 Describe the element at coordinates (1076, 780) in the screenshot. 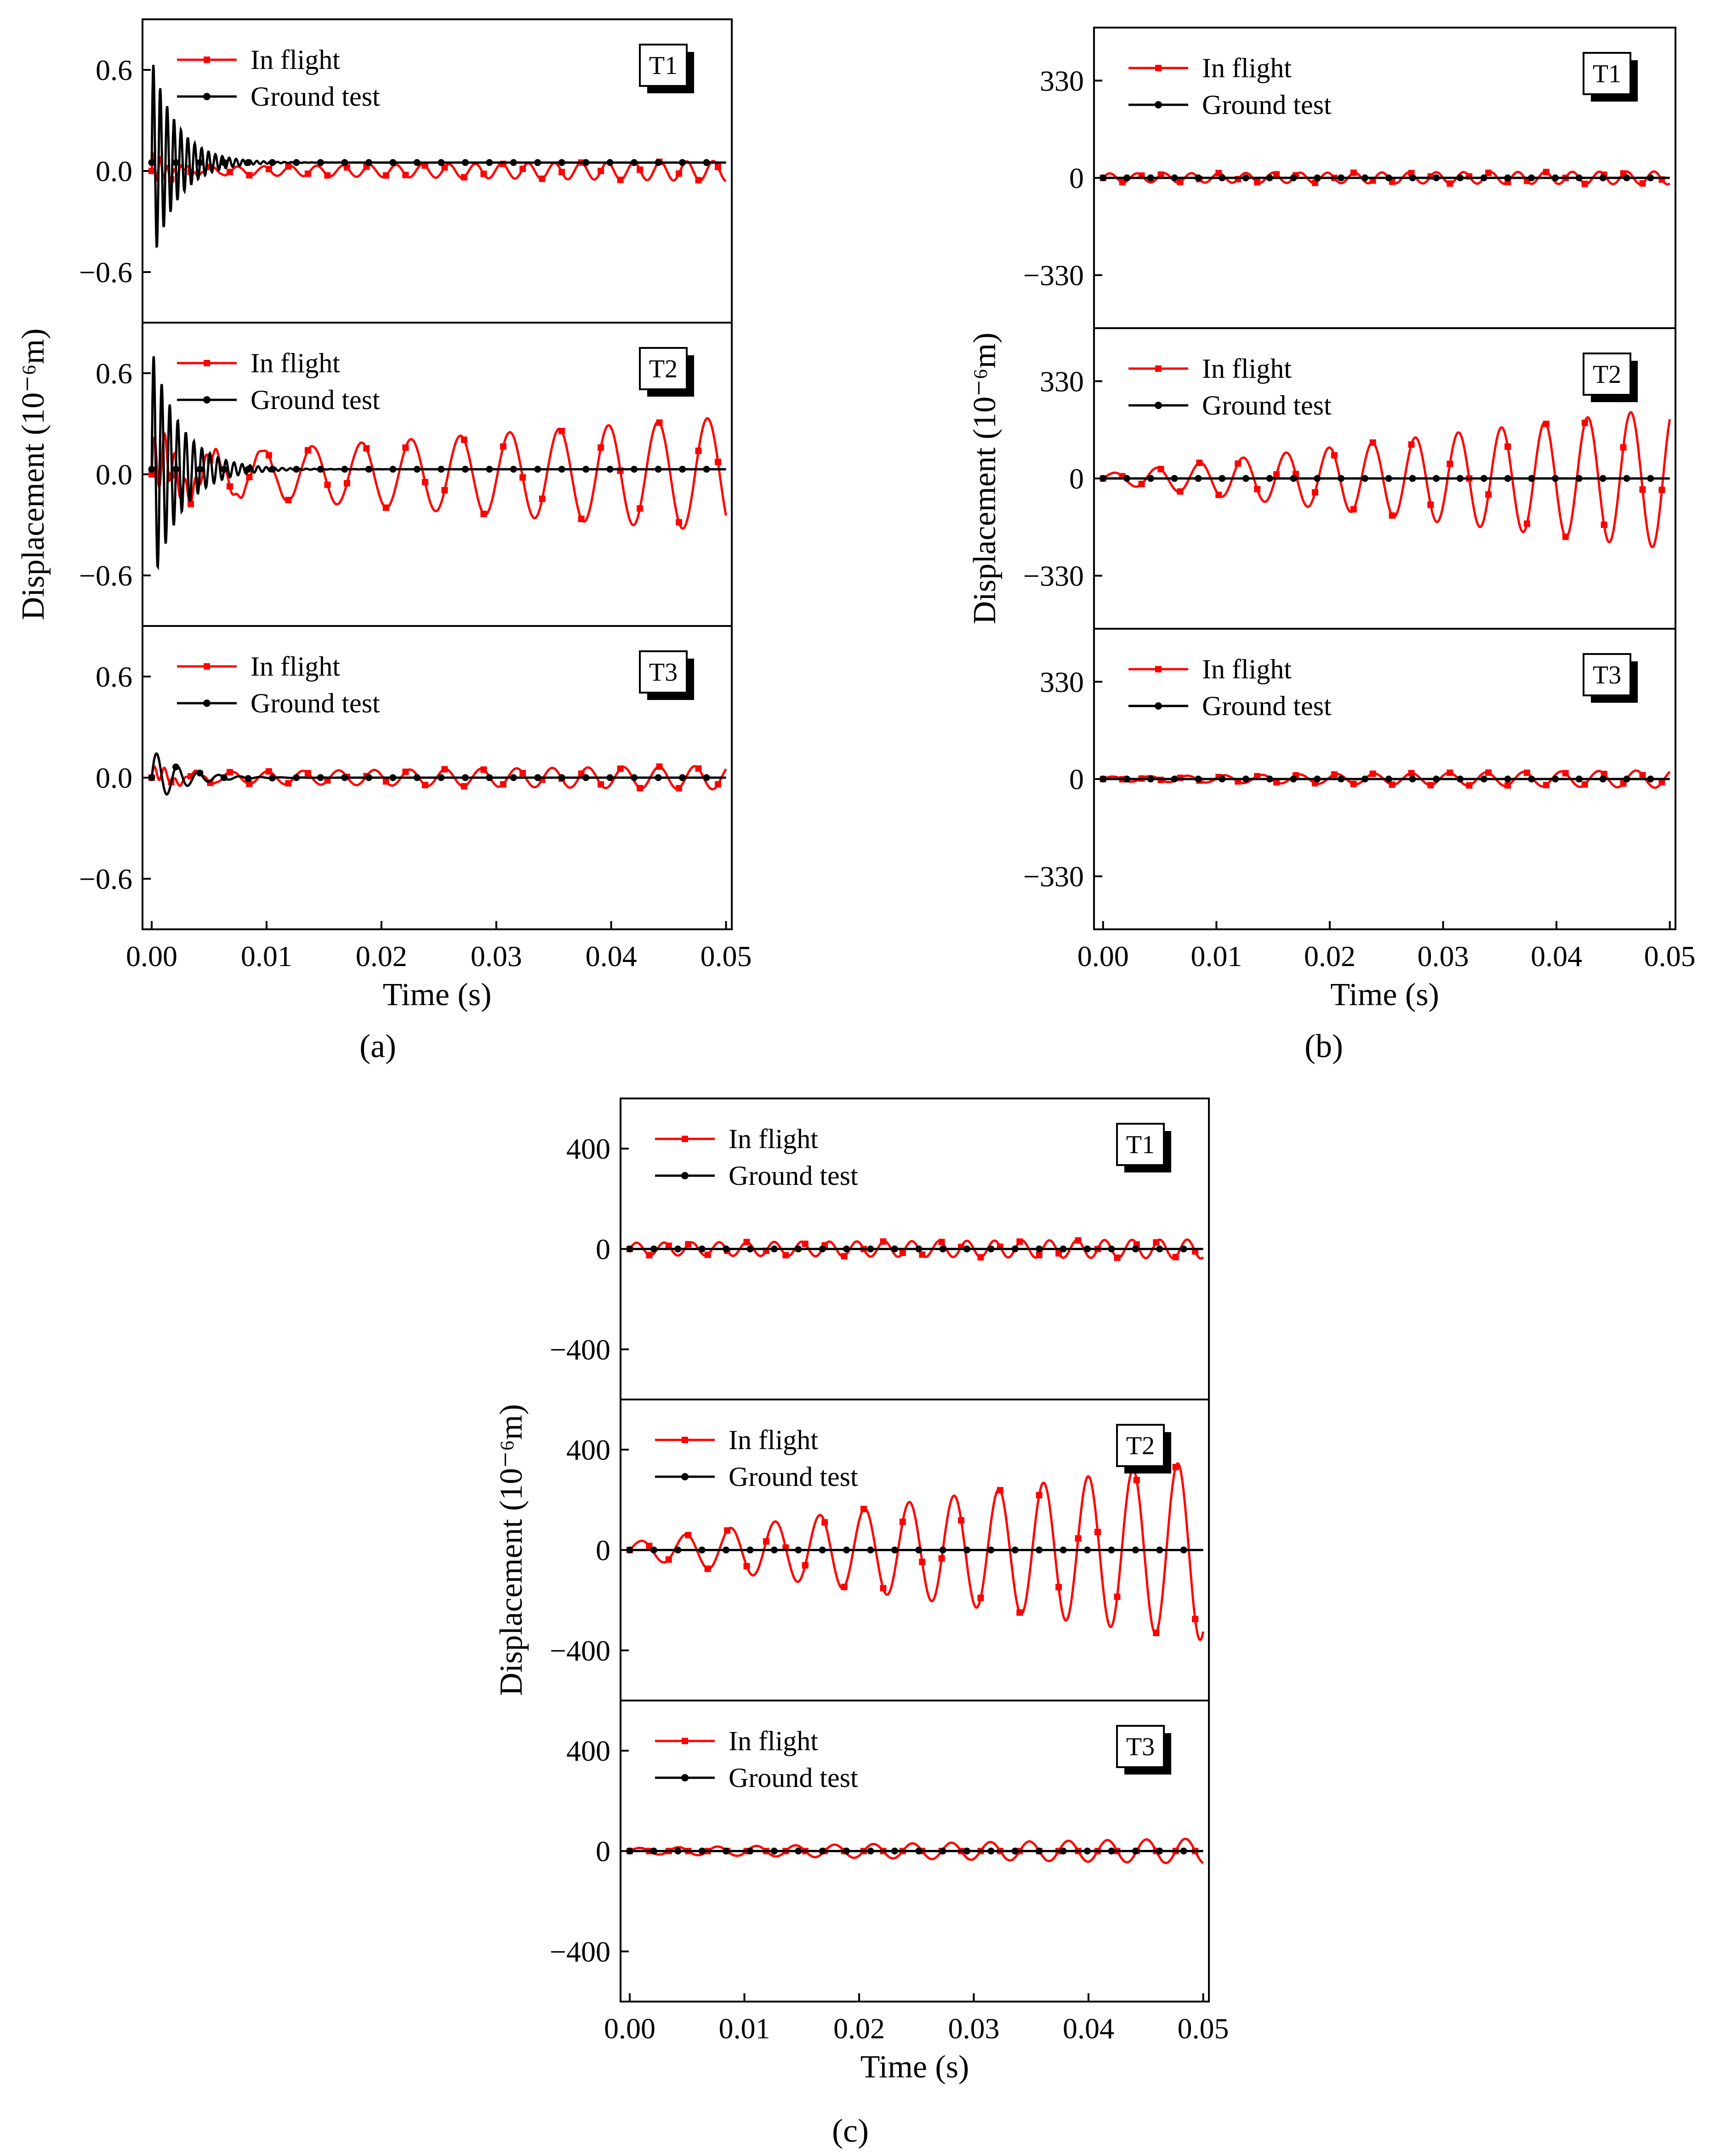

I see `y-tick-label: 0` at that location.